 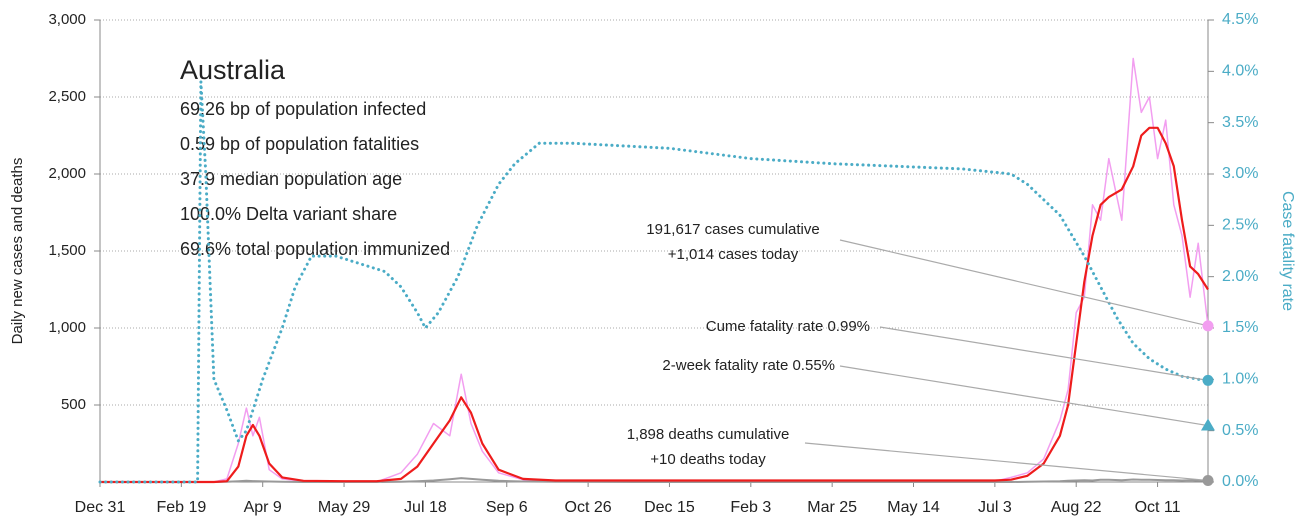 What do you see at coordinates (1240, 122) in the screenshot?
I see `y2-tick-label: 3.5%` at bounding box center [1240, 122].